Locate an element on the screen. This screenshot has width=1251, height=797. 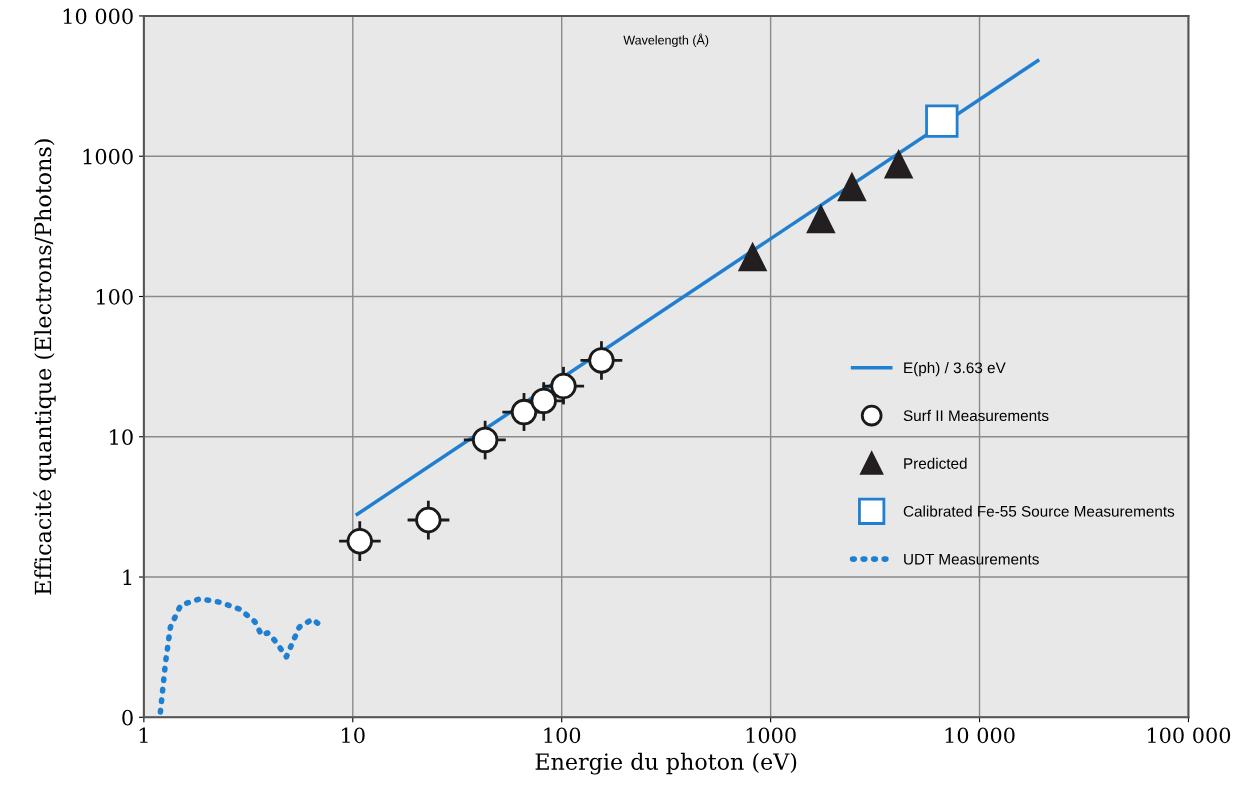
y-tick-label: 0 is located at coordinates (127, 717).